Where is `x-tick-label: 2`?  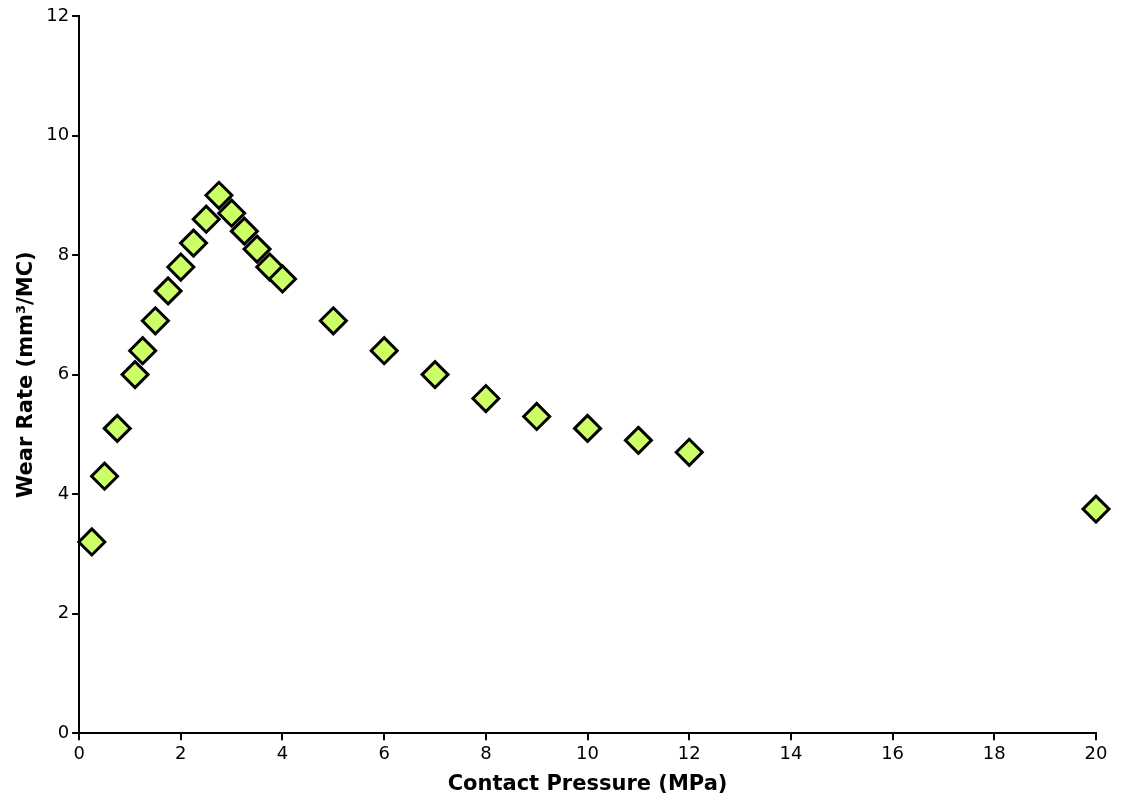
x-tick-label: 2 is located at coordinates (181, 752).